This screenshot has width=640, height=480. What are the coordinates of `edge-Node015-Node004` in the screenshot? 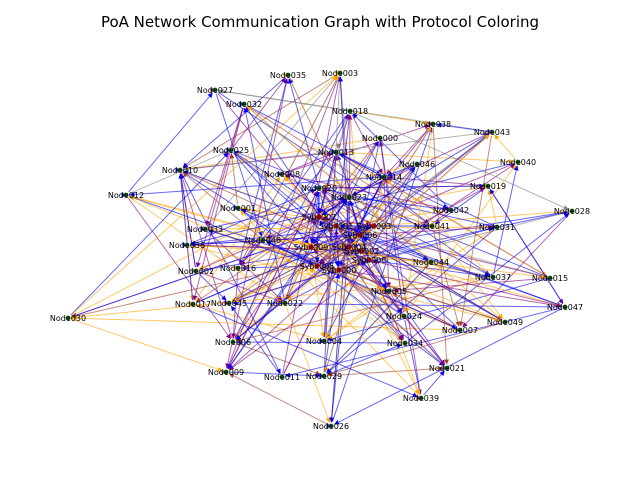 It's located at (437, 310).